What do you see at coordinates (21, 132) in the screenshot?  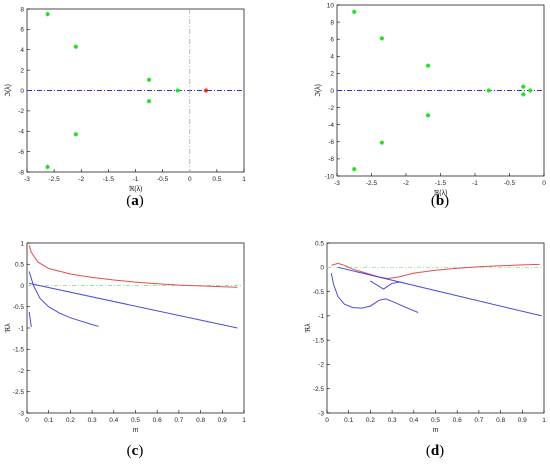 I see `y-tick-label: -4` at bounding box center [21, 132].